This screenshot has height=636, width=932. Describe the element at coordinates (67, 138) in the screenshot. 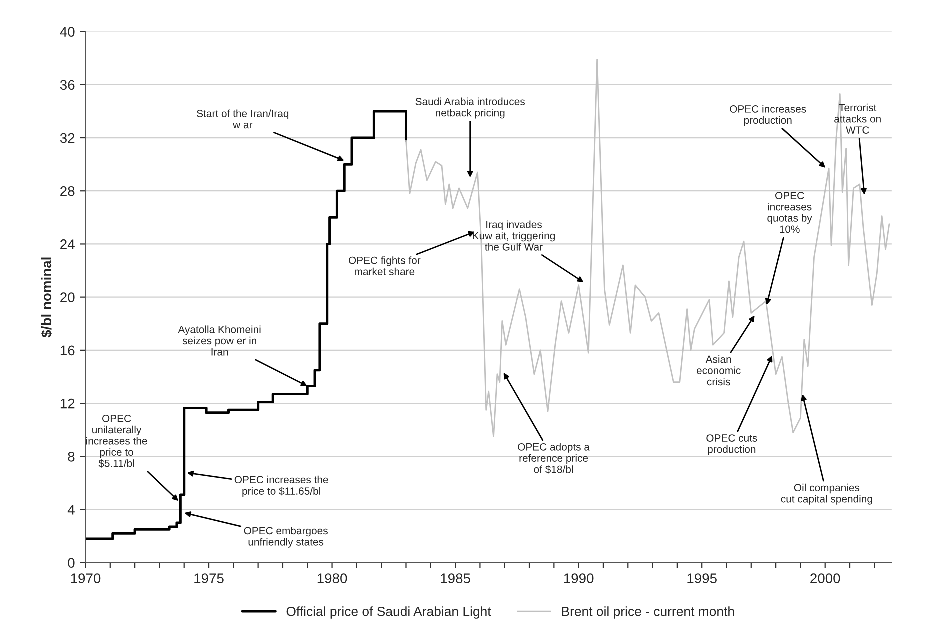

I see `y-tick-label: 32` at that location.